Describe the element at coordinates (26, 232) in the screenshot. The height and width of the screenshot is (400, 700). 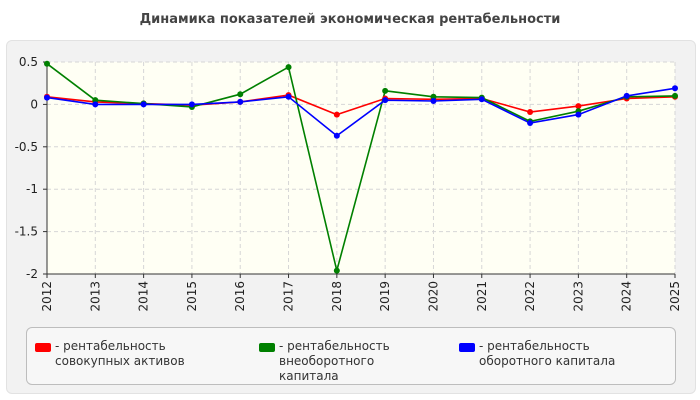
I see `y-tick-label: -1.5` at that location.